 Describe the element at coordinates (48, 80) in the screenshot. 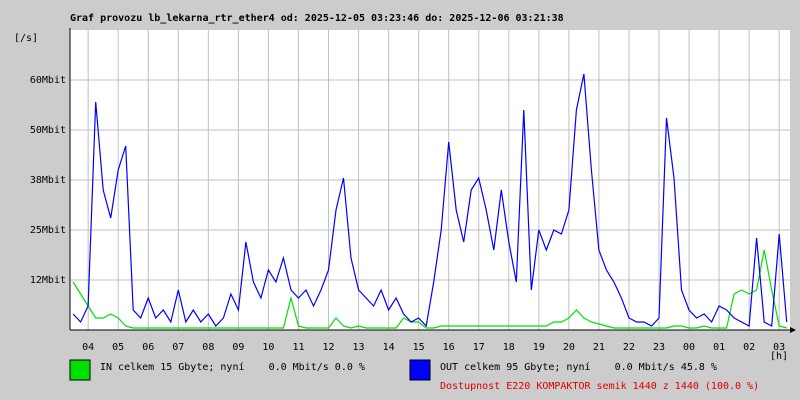

I see `y-tick-label: 60Mbit` at that location.